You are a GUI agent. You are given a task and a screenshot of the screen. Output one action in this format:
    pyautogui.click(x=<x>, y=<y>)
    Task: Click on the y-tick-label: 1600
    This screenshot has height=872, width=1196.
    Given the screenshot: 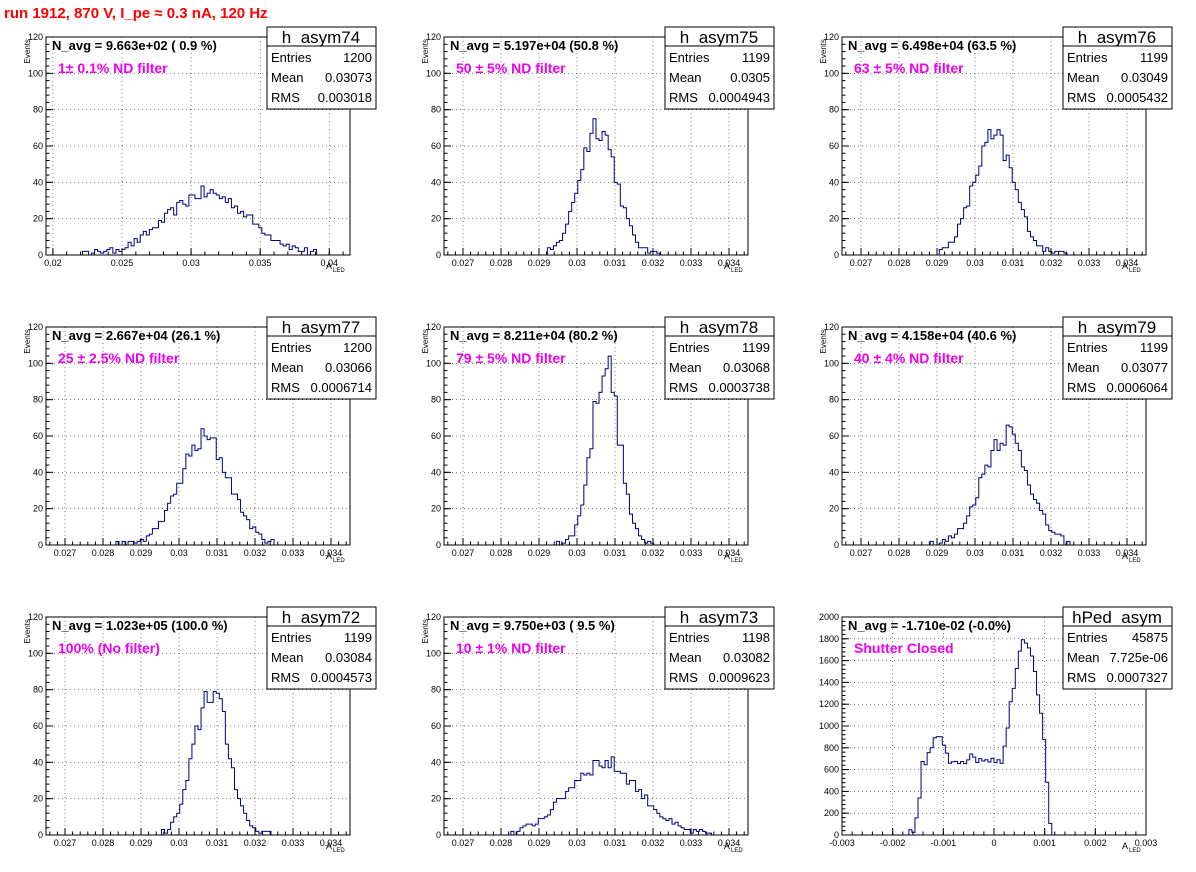 What is the action you would take?
    pyautogui.click(x=829, y=661)
    